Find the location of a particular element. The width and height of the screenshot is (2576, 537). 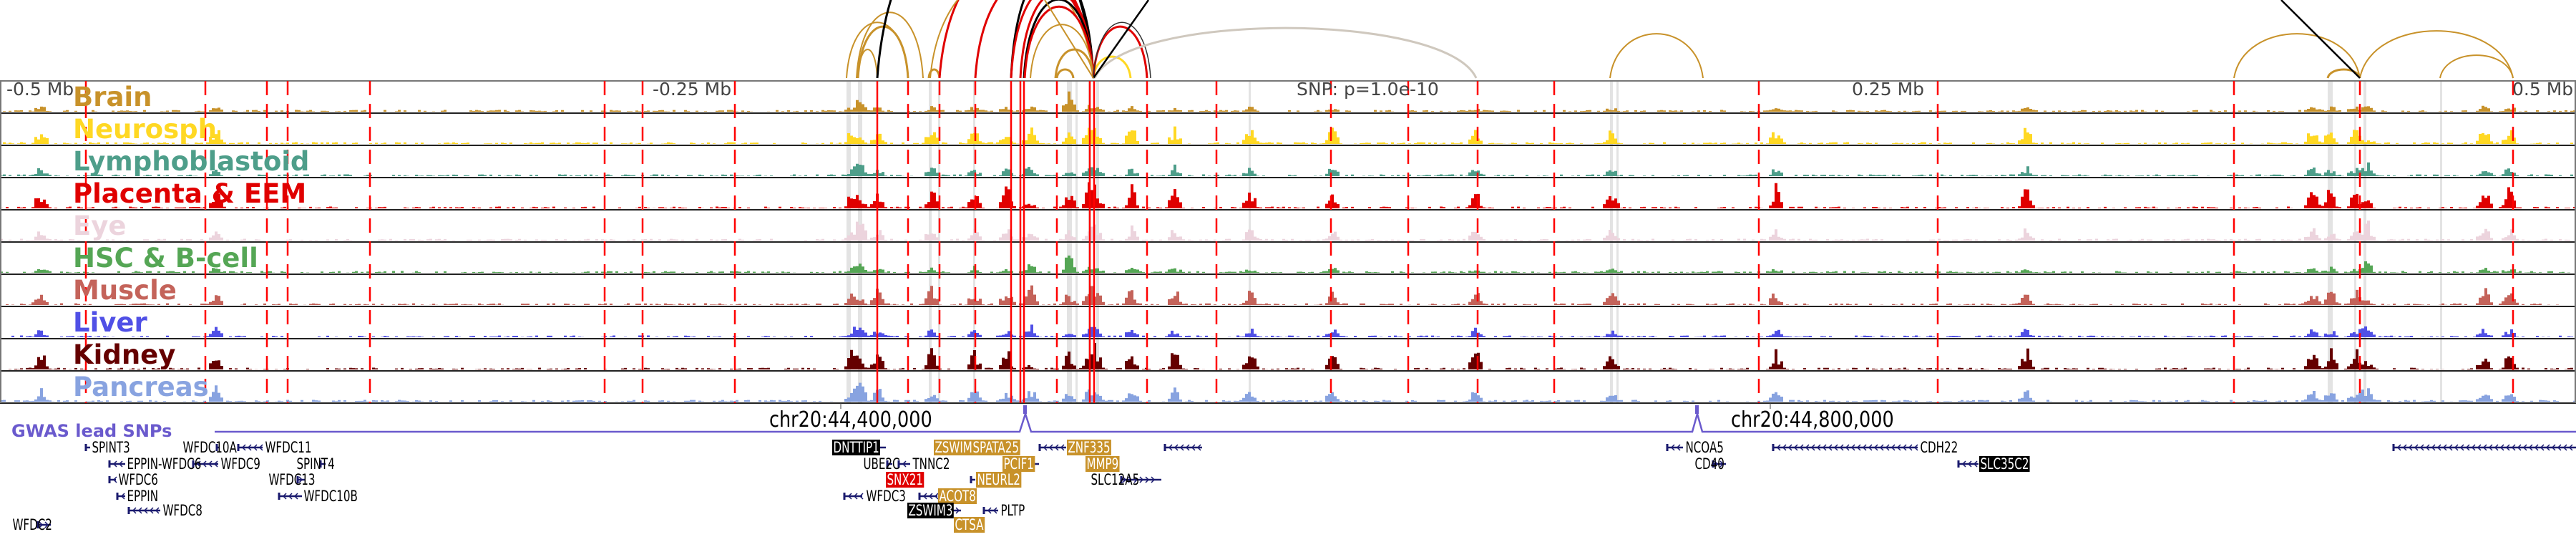

gene-label-spata25: SPATA25 is located at coordinates (996, 447).